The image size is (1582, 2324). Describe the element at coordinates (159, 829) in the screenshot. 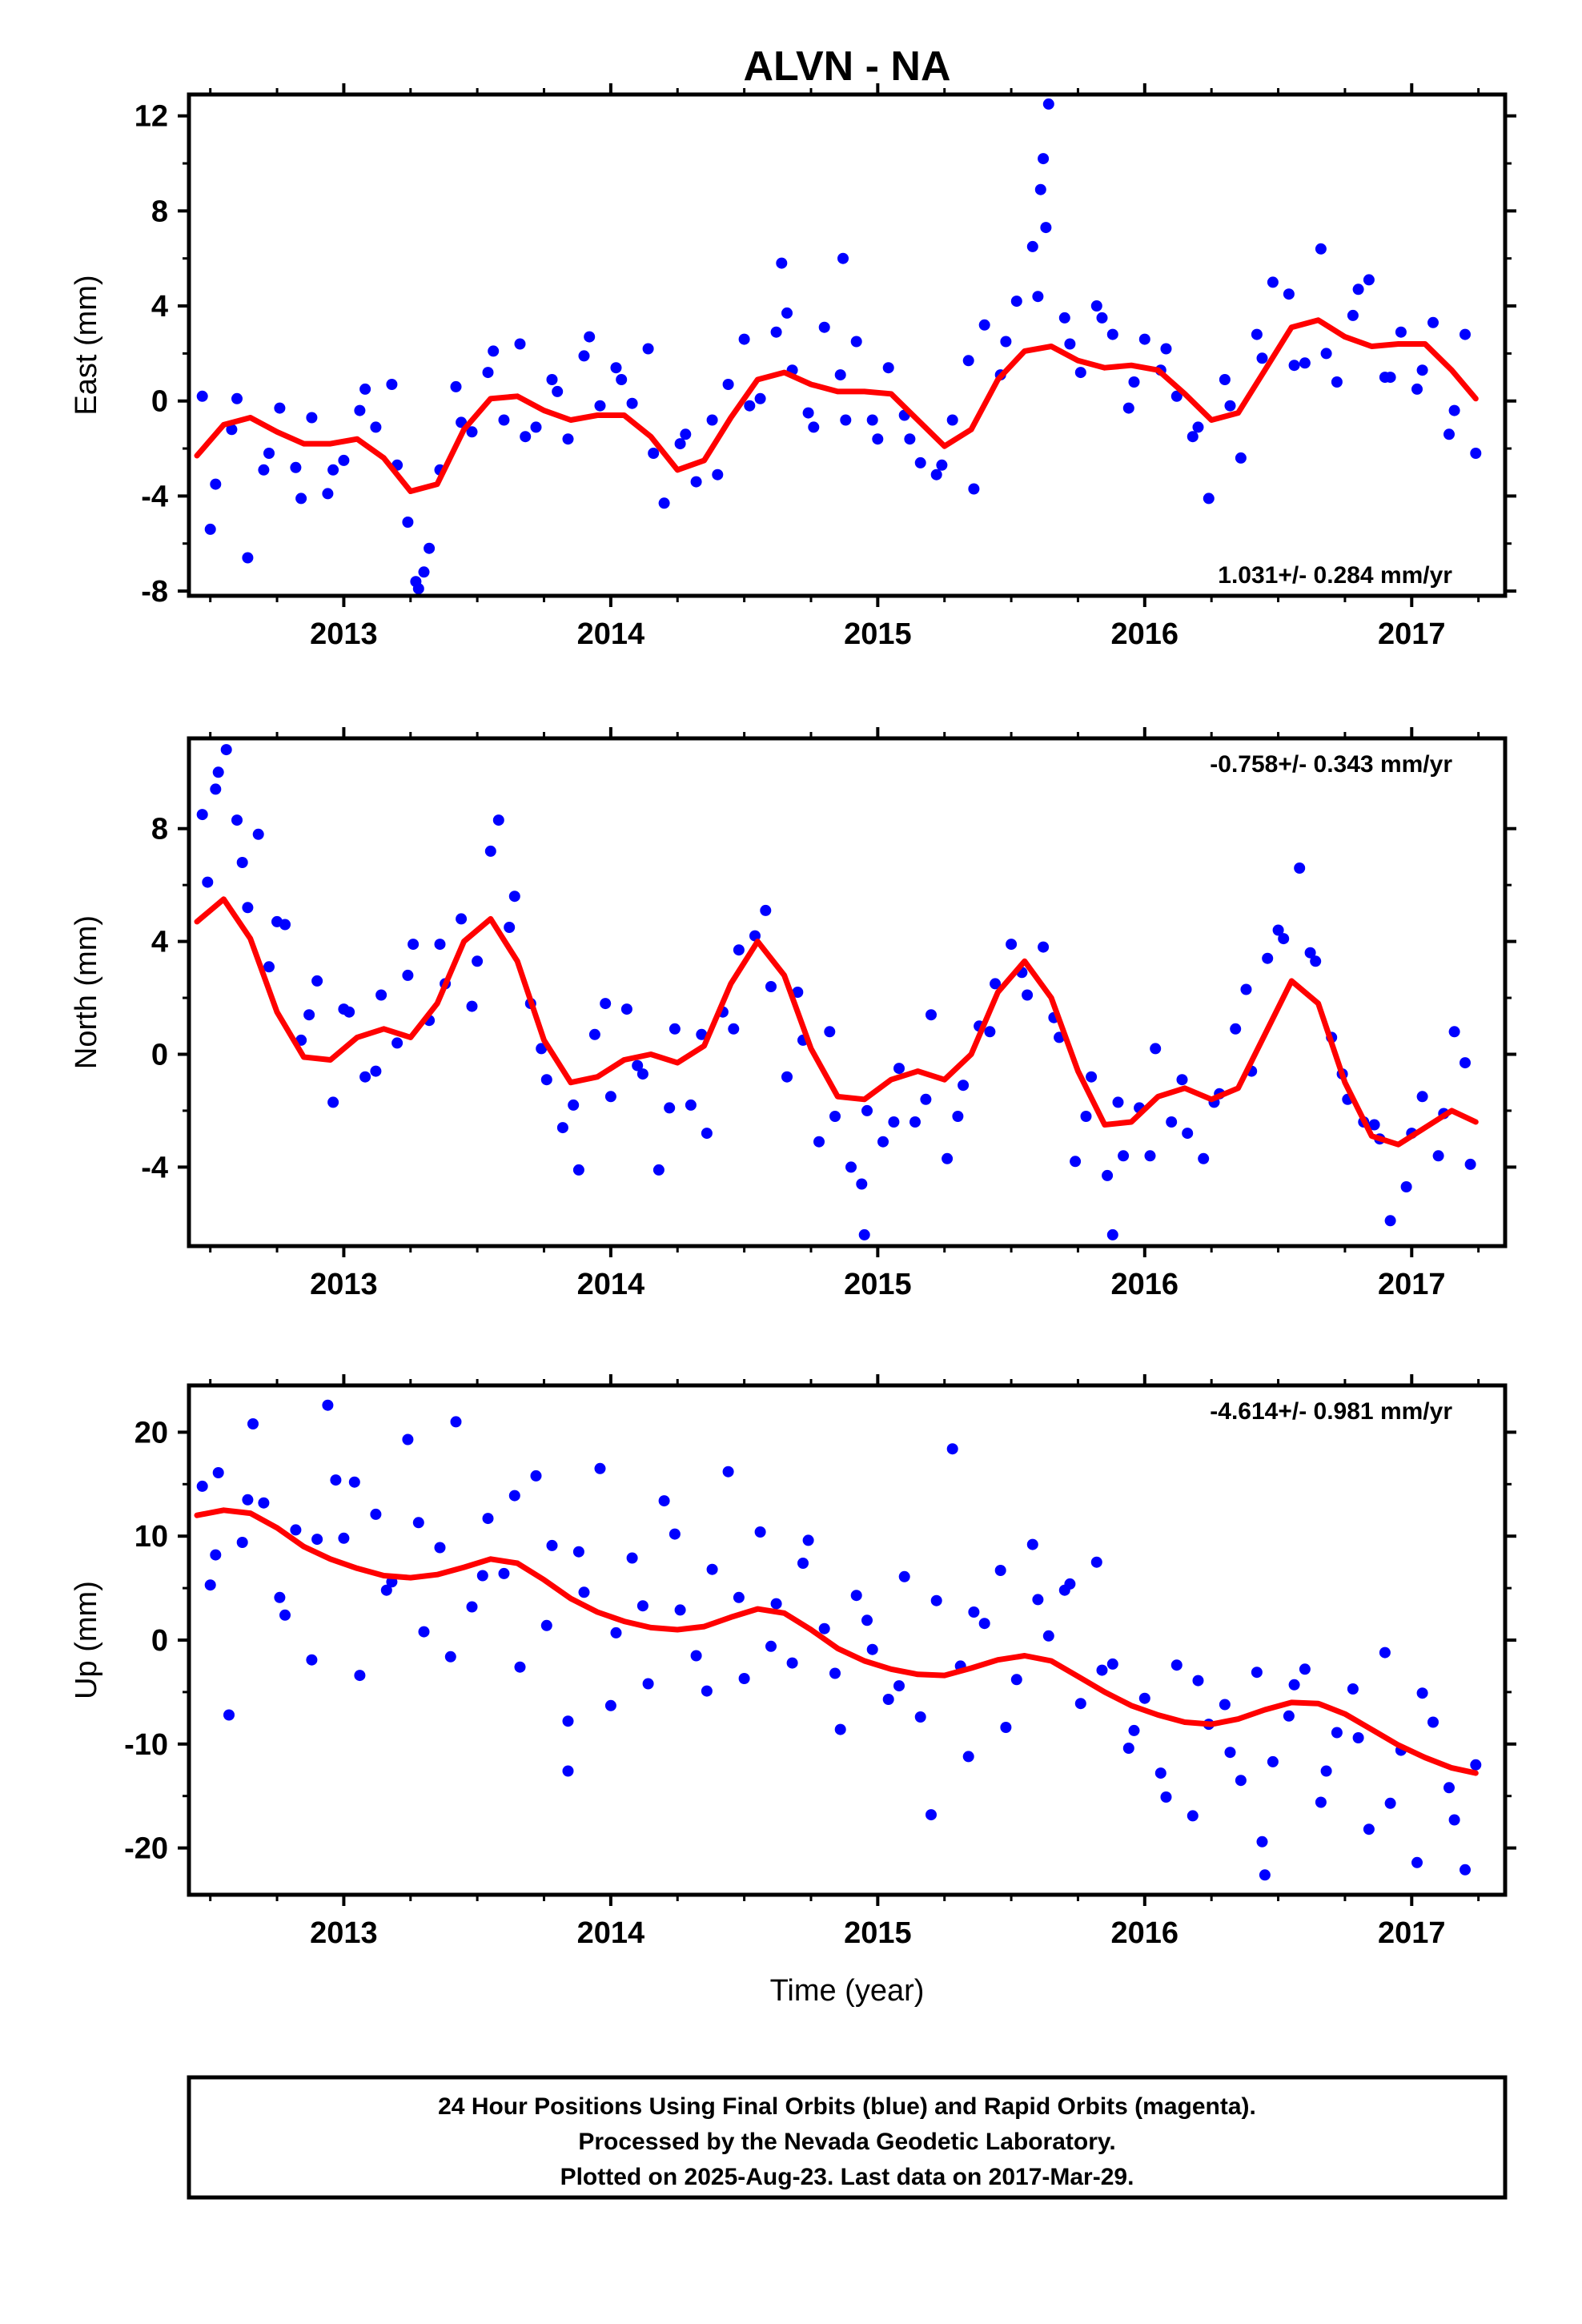

I see `north-y-tick-label: 8` at that location.